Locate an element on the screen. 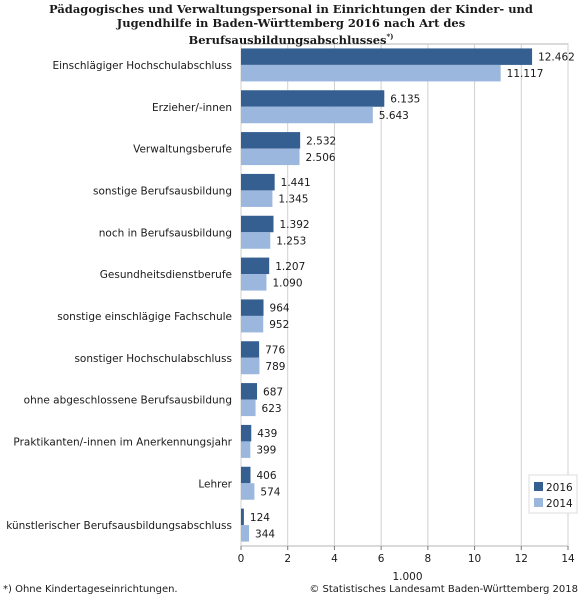  value-label: 2.532 is located at coordinates (321, 141).